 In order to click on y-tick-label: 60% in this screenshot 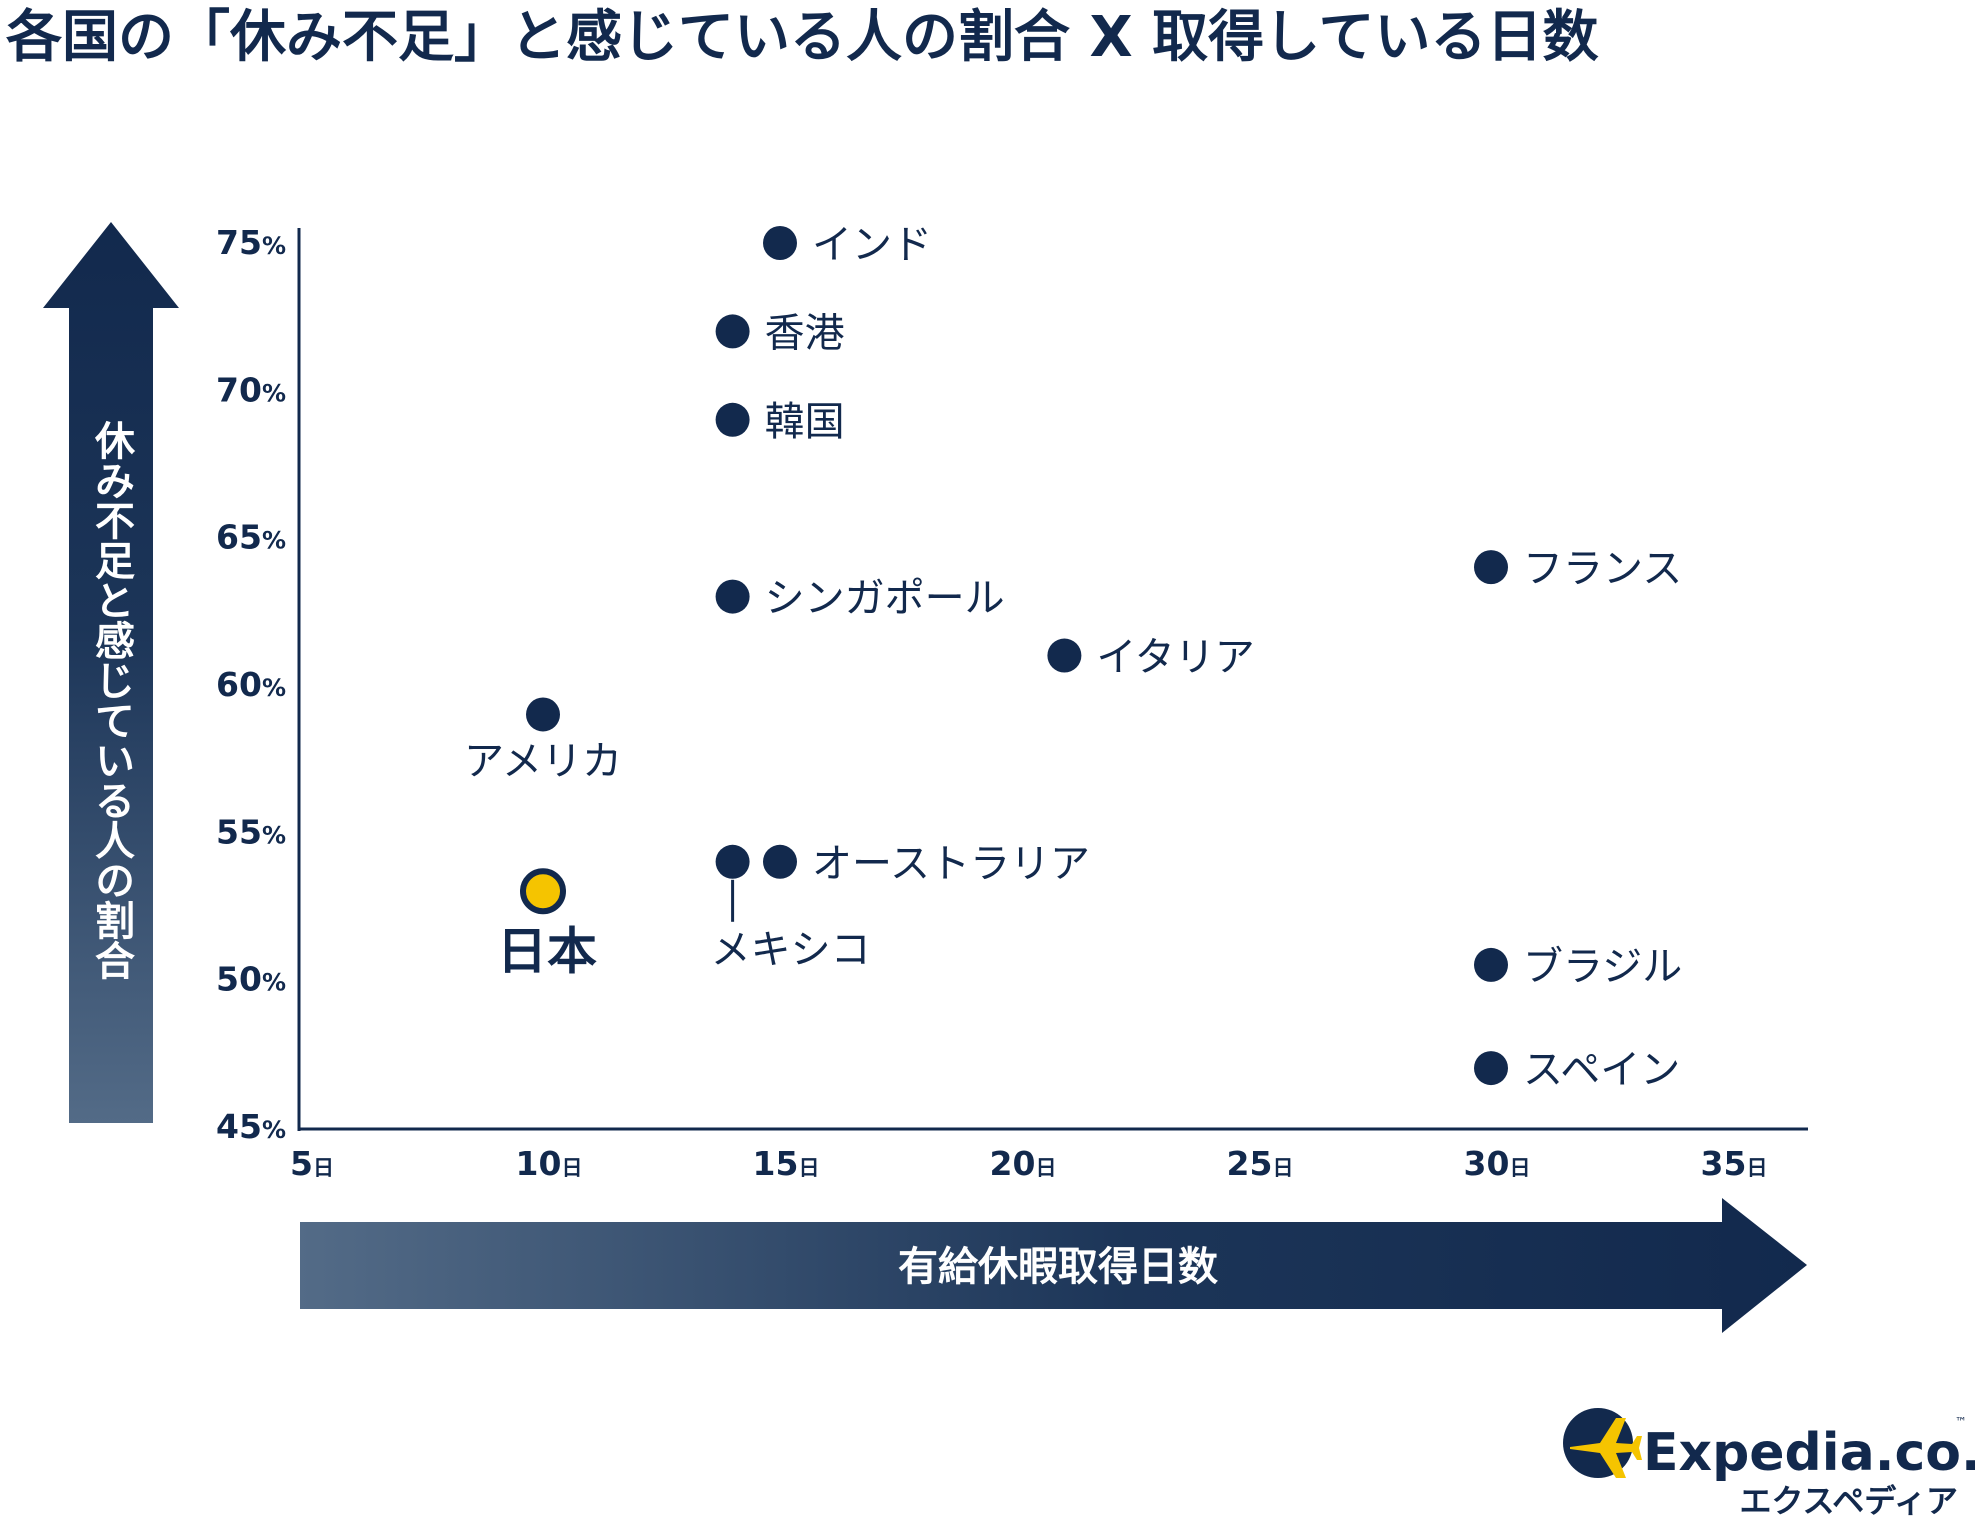, I will do `click(251, 684)`.